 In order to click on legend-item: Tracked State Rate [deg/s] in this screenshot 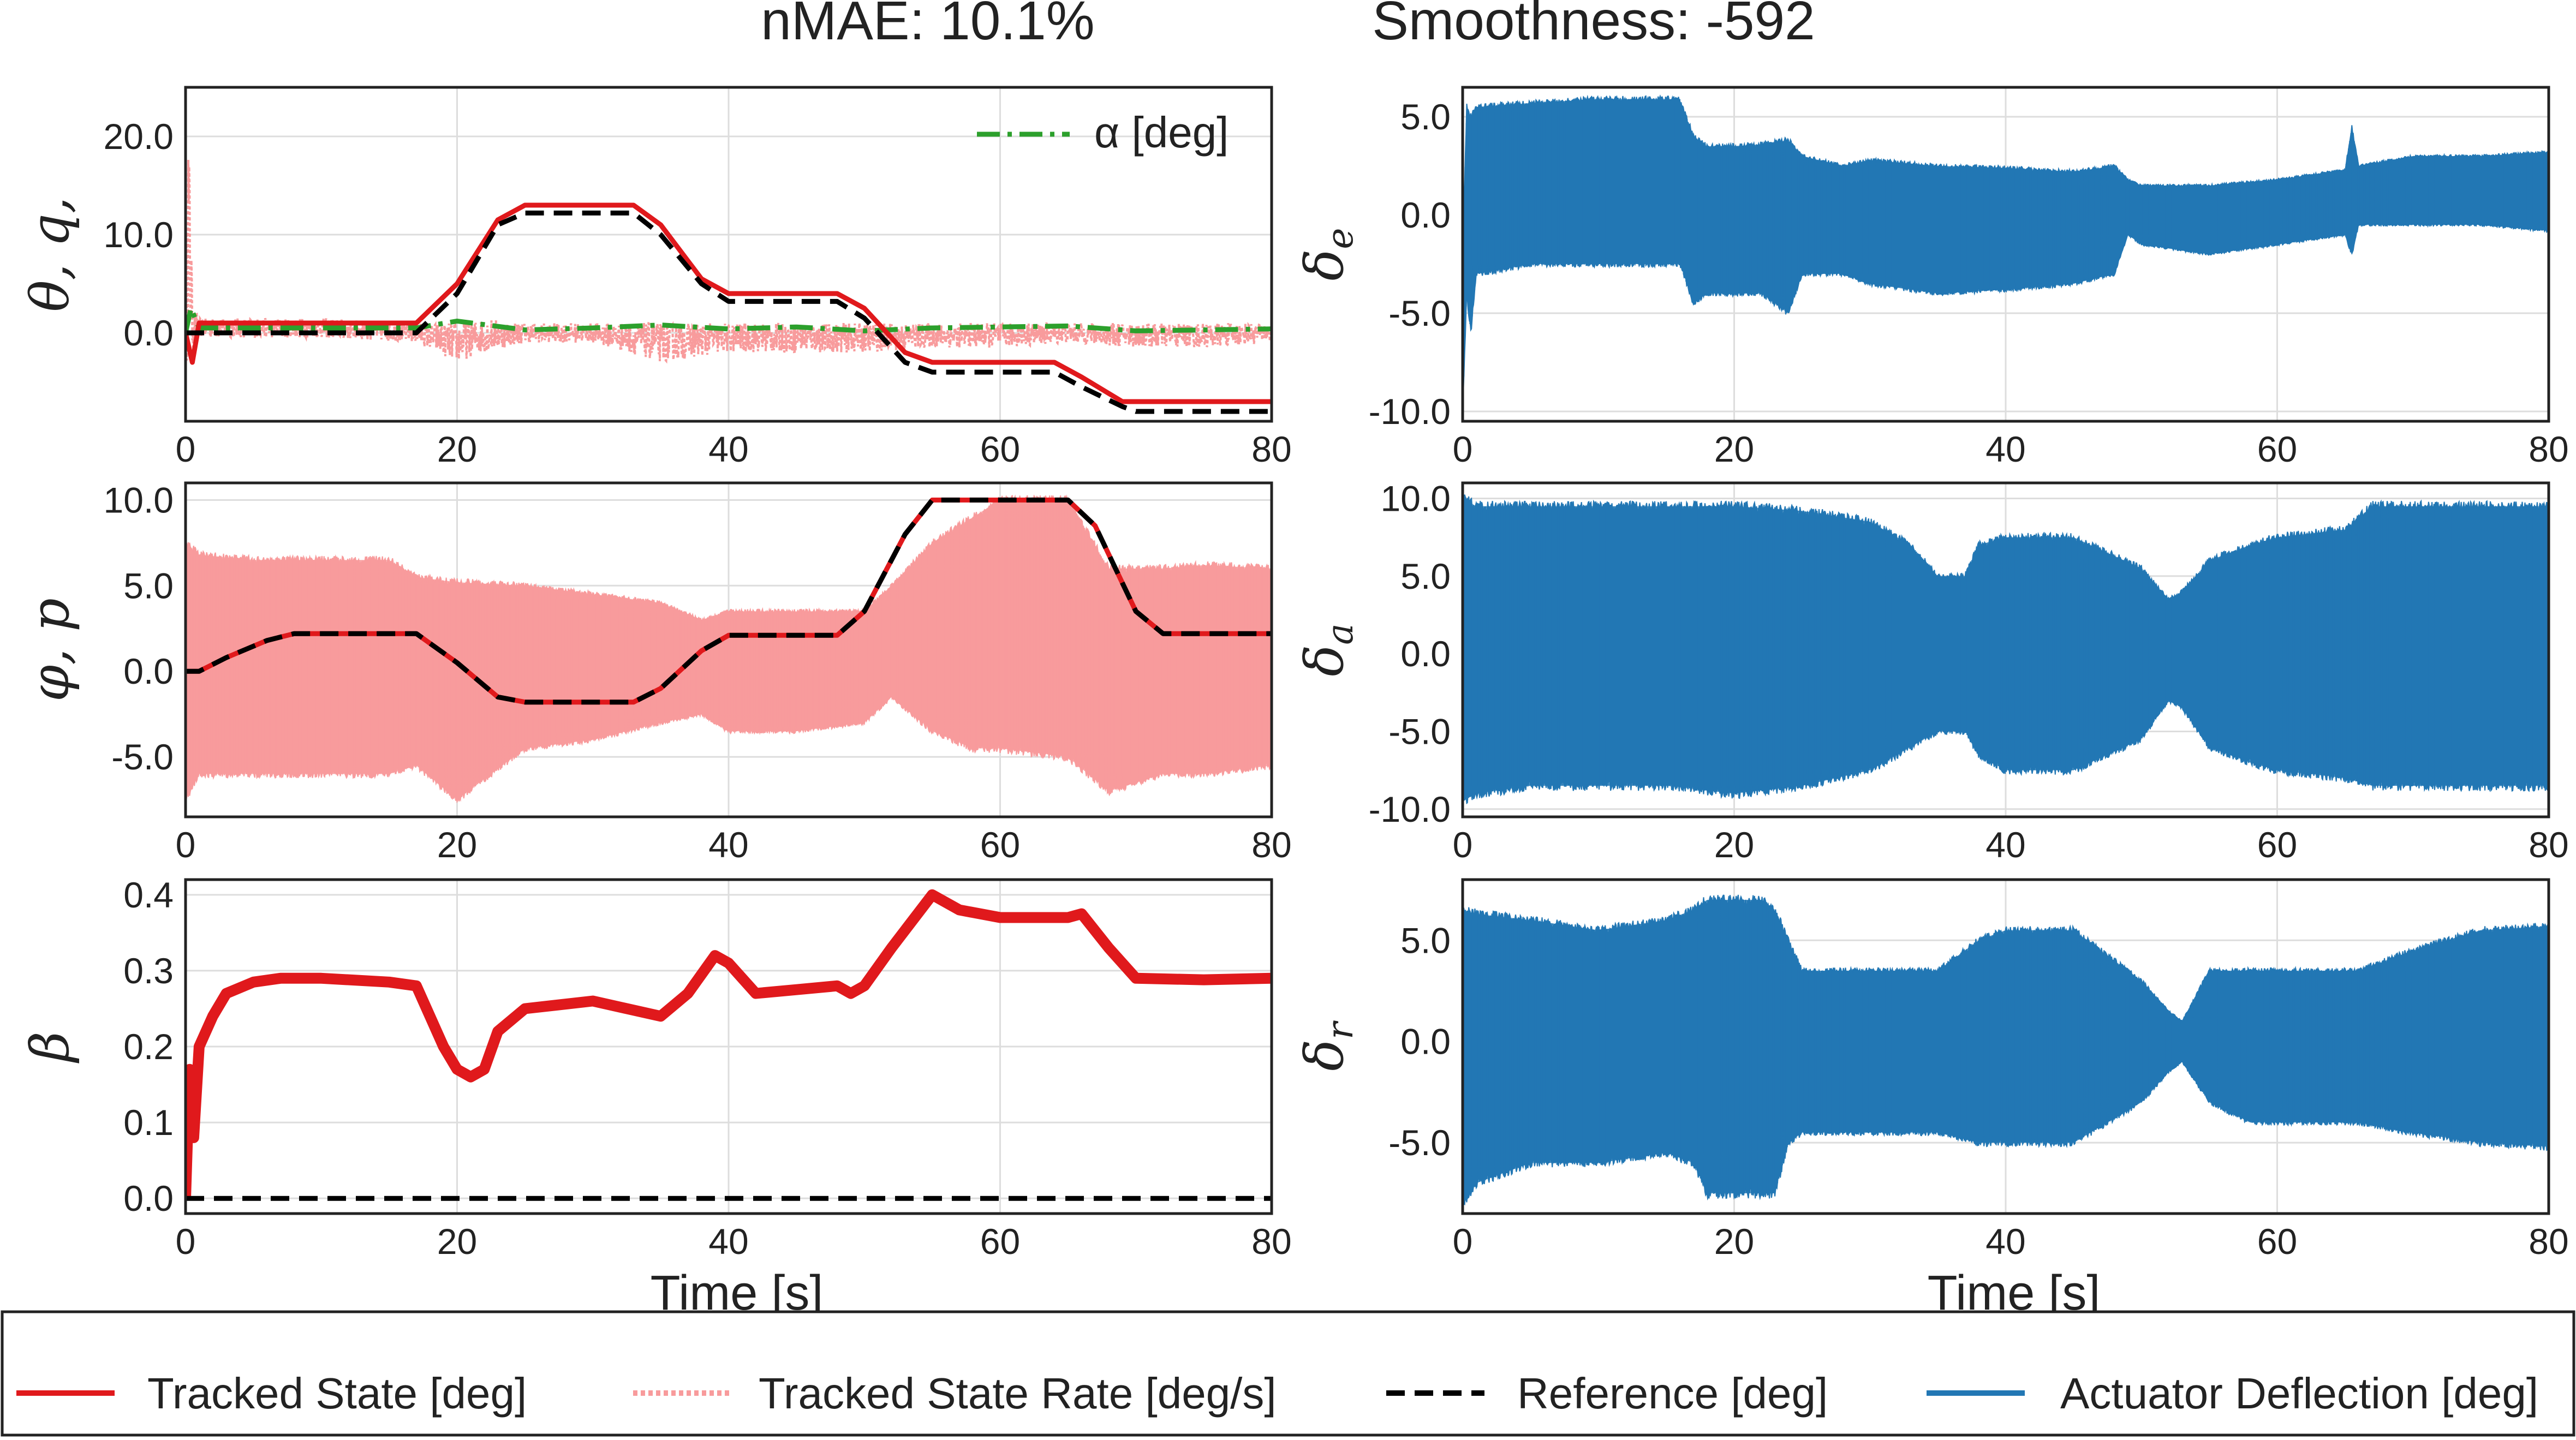, I will do `click(955, 1394)`.